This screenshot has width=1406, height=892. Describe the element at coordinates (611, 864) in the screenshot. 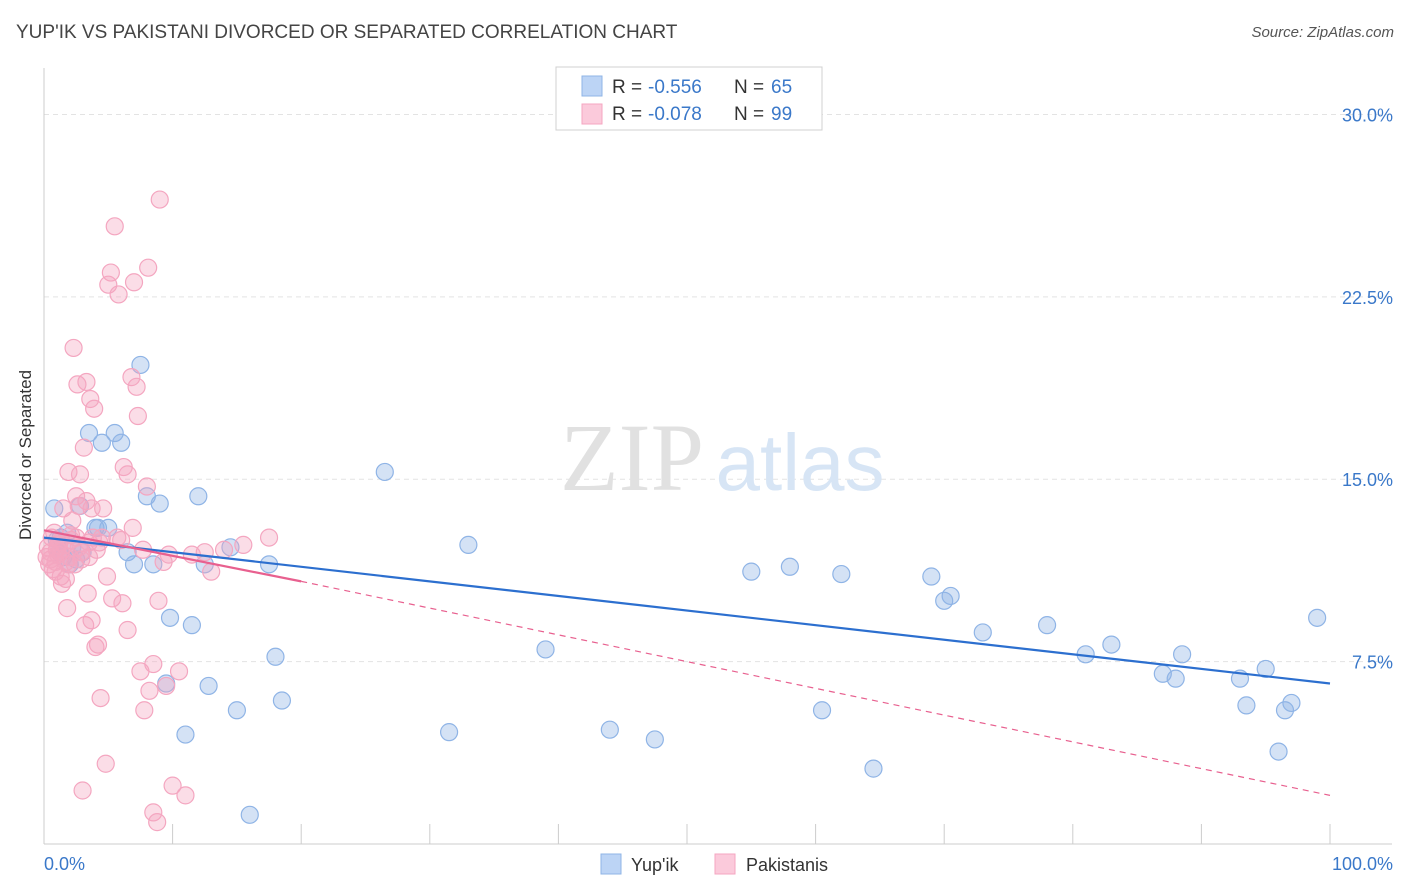

I see `legend-swatch-yupik` at that location.